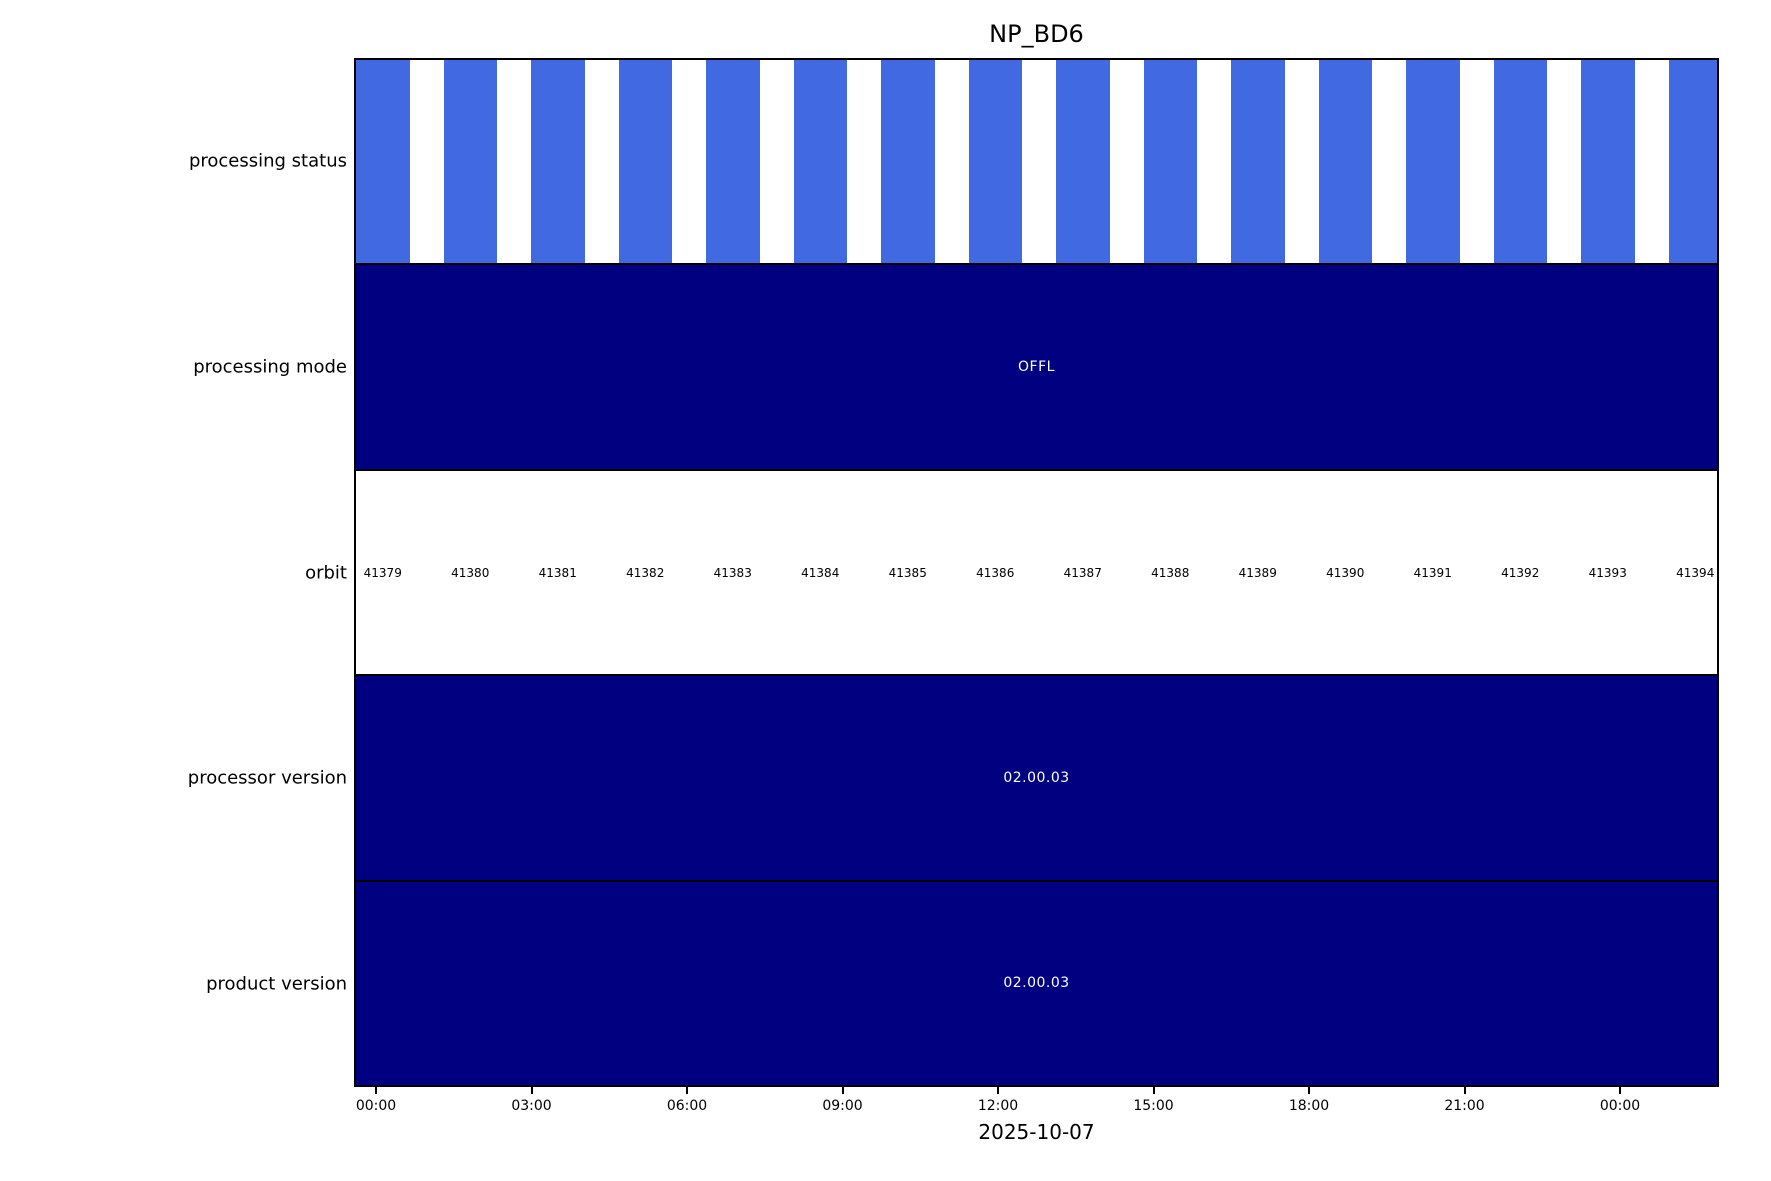 The height and width of the screenshot is (1181, 1771). Describe the element at coordinates (270, 367) in the screenshot. I see `row-label-processing-mode: processing mode` at that location.